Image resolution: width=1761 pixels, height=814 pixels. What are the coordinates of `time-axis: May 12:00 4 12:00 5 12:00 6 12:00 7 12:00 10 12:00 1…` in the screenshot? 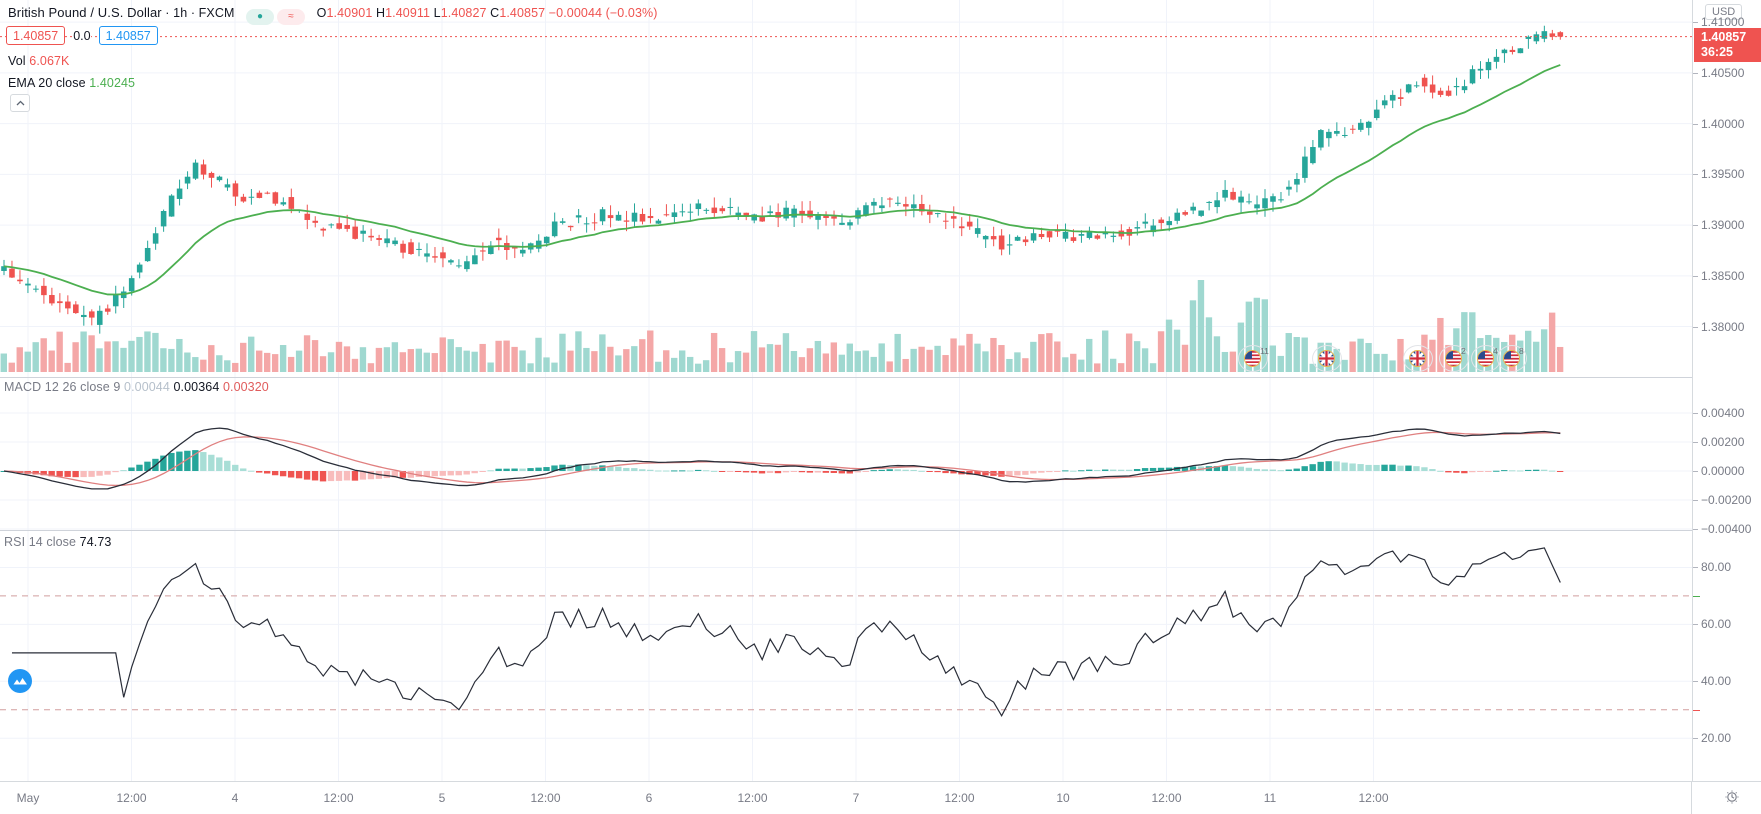 It's located at (880, 797).